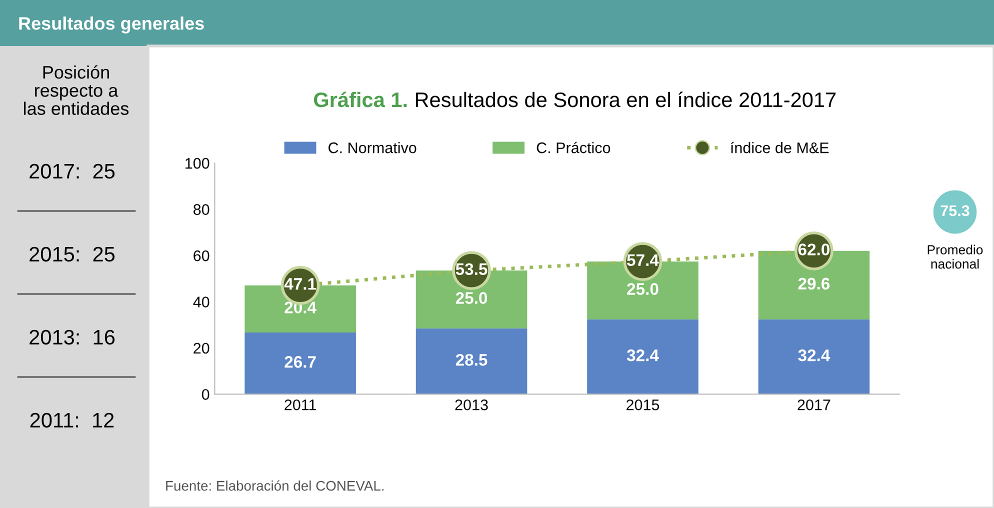 This screenshot has height=508, width=994. Describe the element at coordinates (76, 90) in the screenshot. I see `text: Posición respecto a las entidades` at that location.